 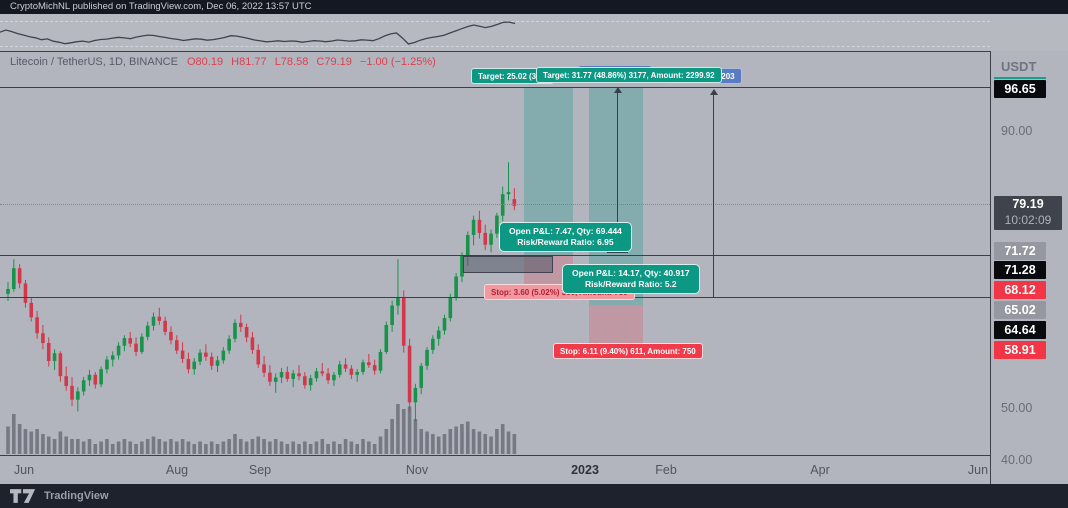 I want to click on minimap-strip, so click(x=534, y=32).